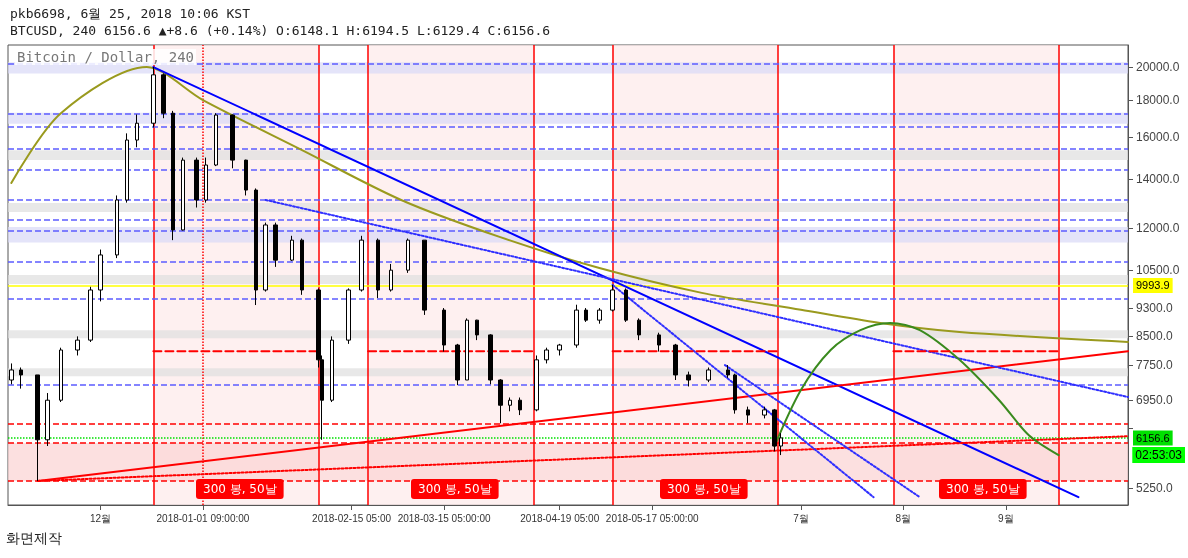 This screenshot has height=558, width=1188. I want to click on x-tick-label: 2018-01-01 09:00:00, so click(203, 518).